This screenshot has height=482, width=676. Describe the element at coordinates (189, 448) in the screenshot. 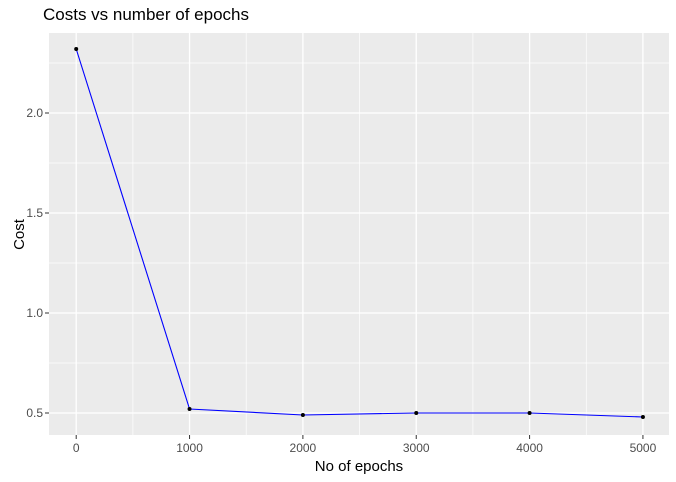

I see `x-tick-label: 1000` at that location.